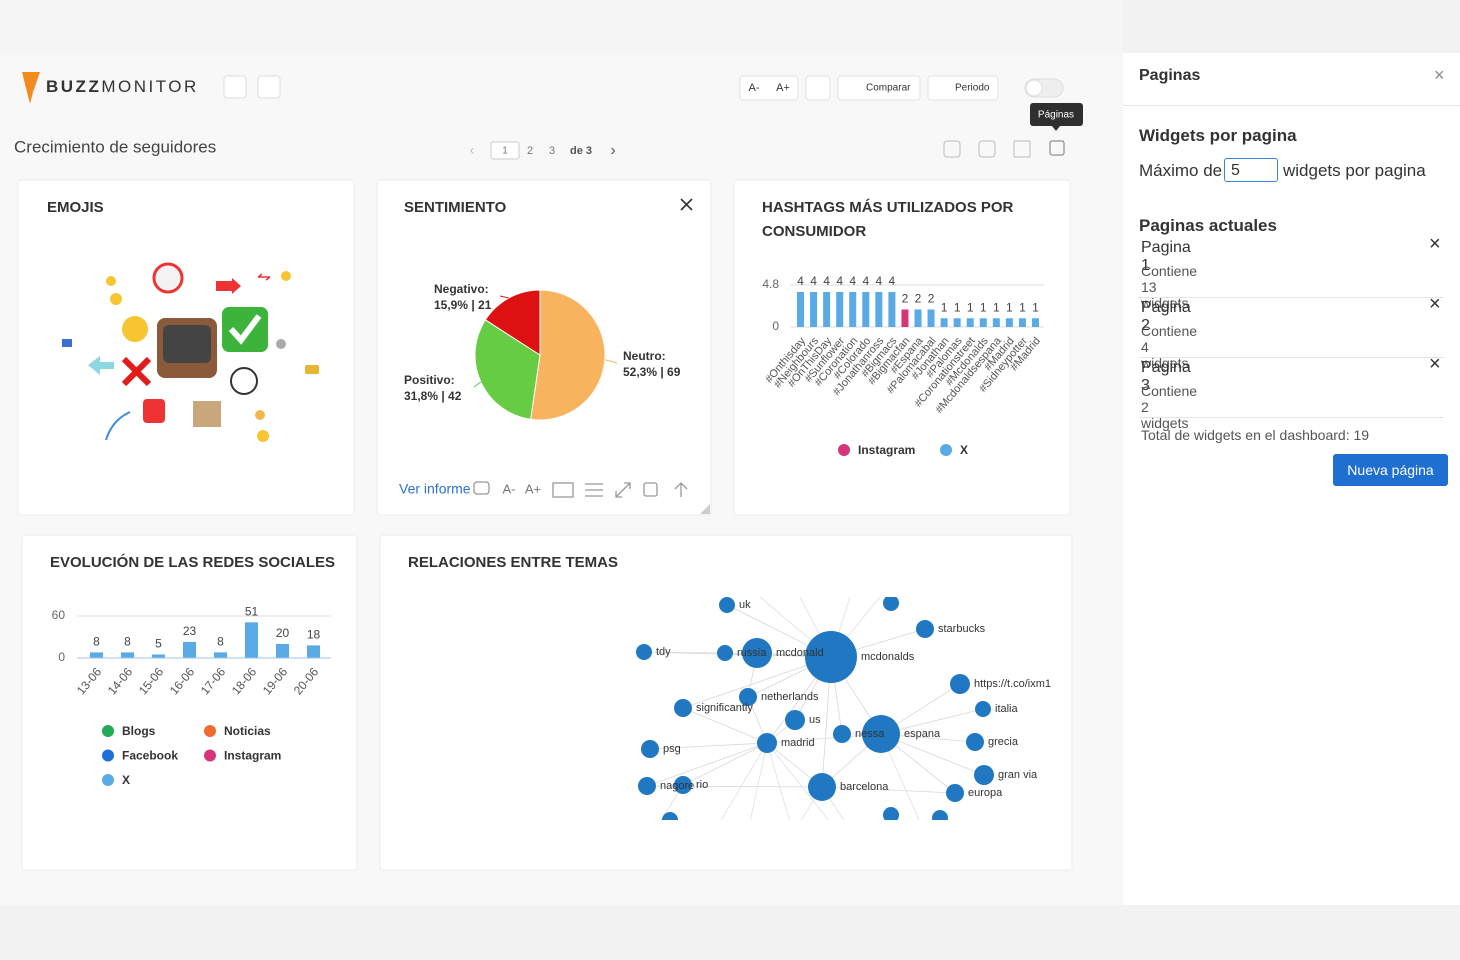 This screenshot has height=960, width=1460. I want to click on tooltip-arrow, so click(1056, 128).